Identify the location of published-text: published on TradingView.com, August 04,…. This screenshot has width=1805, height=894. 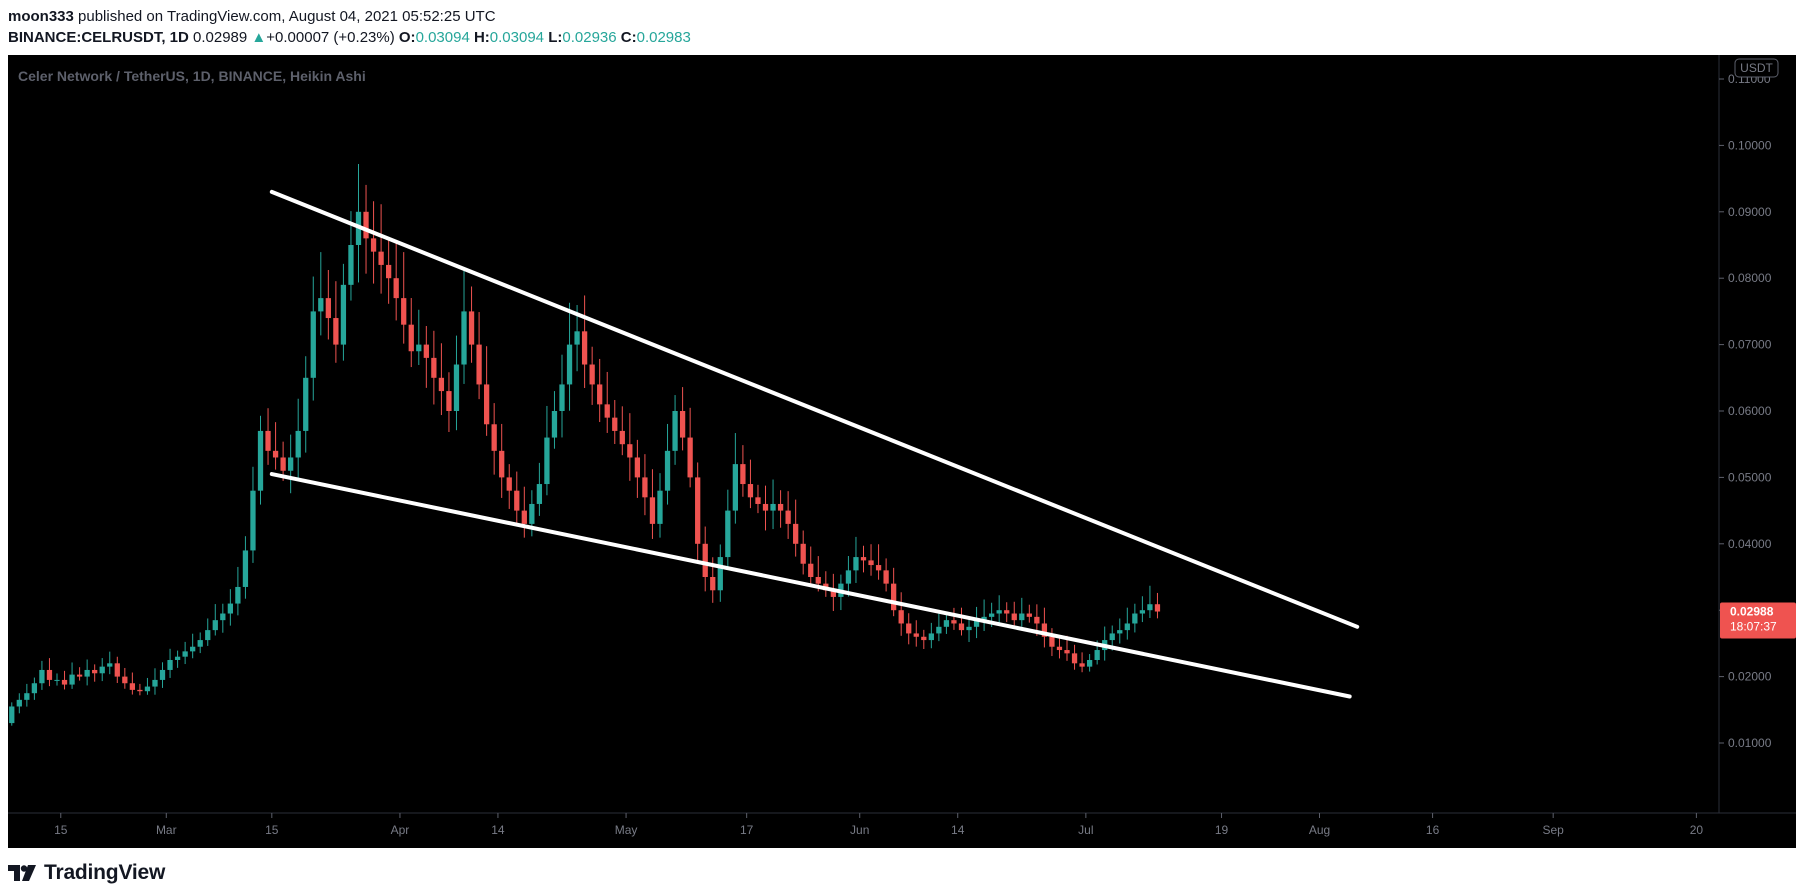
(287, 16).